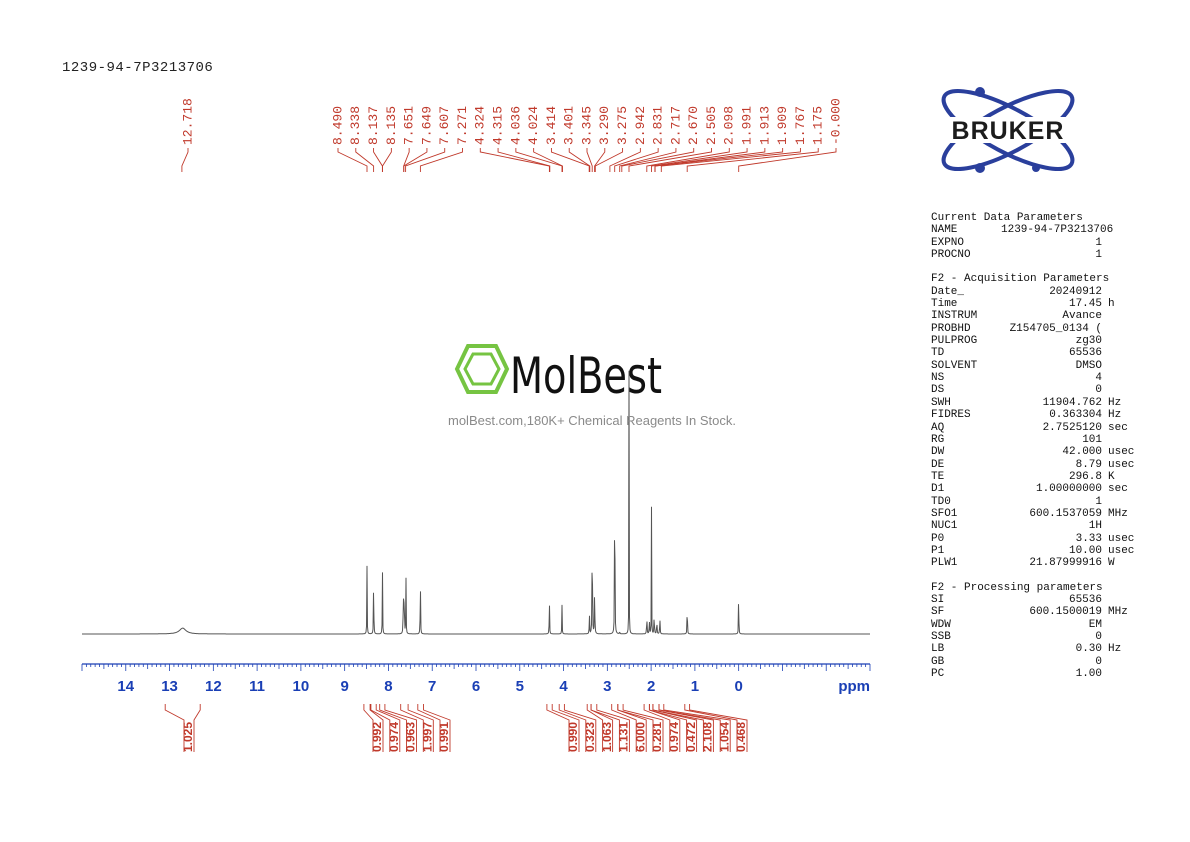 This screenshot has height=842, width=1190. What do you see at coordinates (1037, 378) in the screenshot?
I see `parameter-row: NS 4` at bounding box center [1037, 378].